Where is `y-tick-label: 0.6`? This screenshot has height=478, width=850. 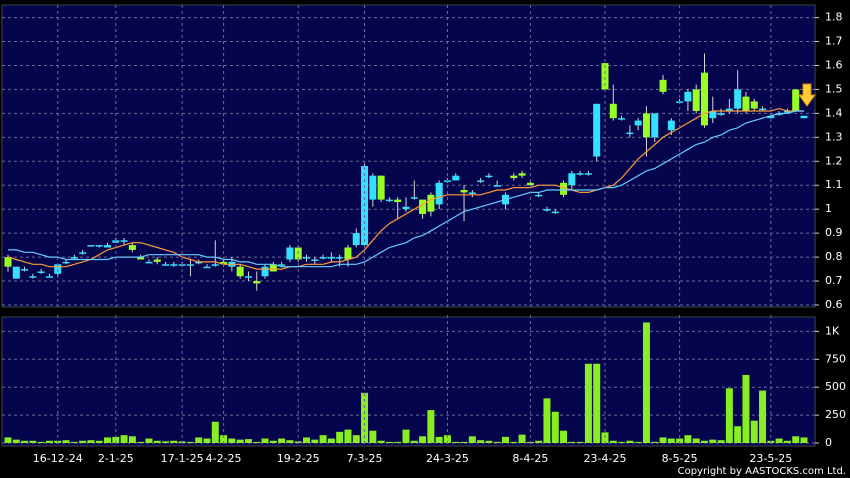 y-tick-label: 0.6 is located at coordinates (834, 304).